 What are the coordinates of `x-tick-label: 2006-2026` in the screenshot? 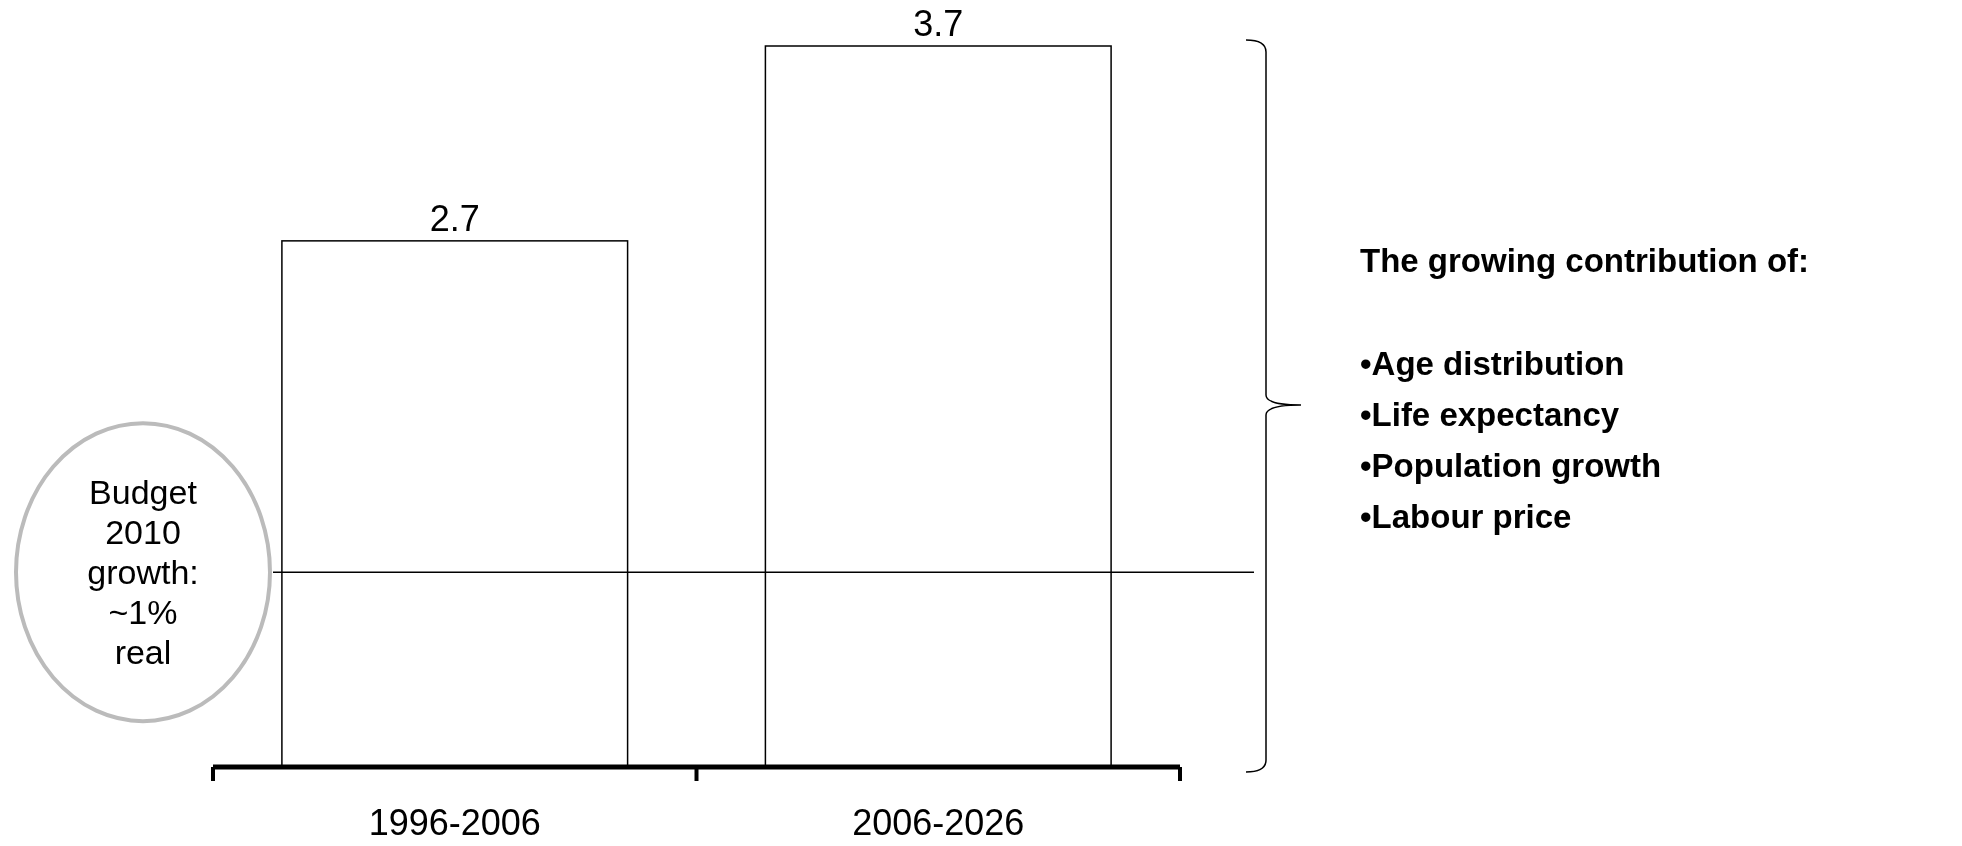 It's located at (938, 822).